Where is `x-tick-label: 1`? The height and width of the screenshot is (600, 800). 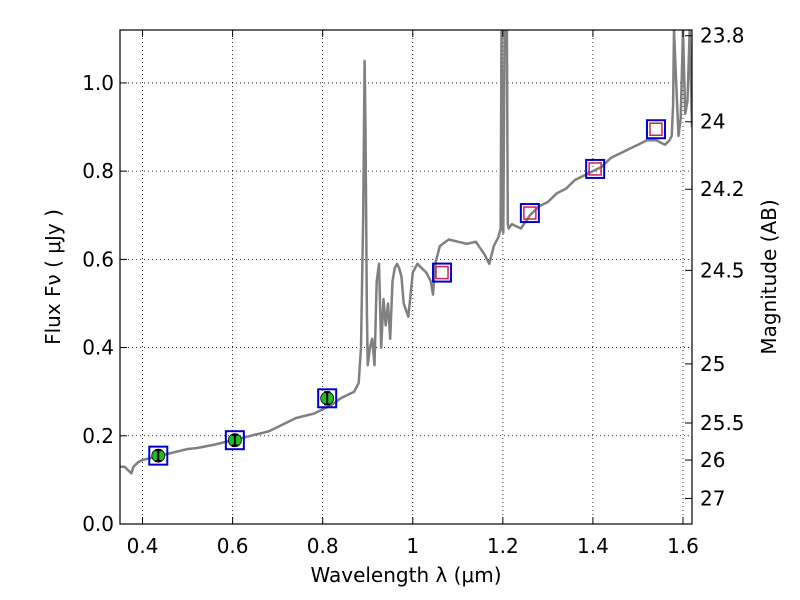
x-tick-label: 1 is located at coordinates (412, 546).